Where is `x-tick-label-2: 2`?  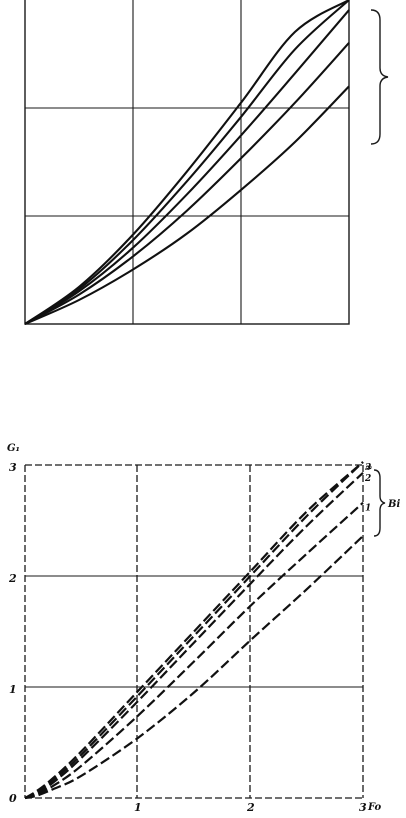 x-tick-label-2: 2 is located at coordinates (250, 807).